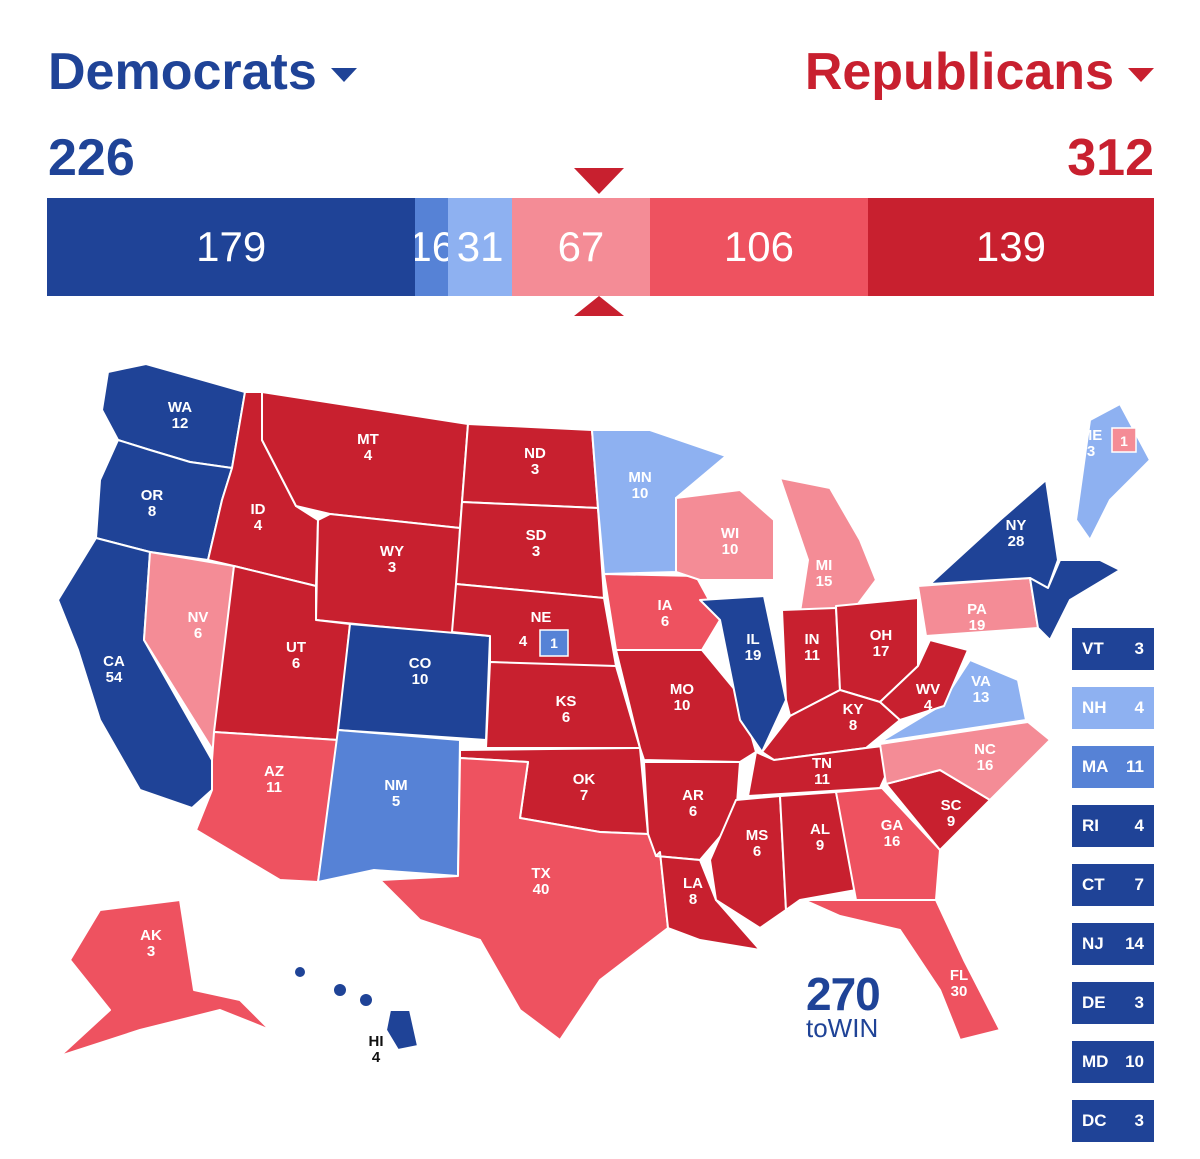  What do you see at coordinates (1113, 649) in the screenshot?
I see `small-state-vt: VT 3` at bounding box center [1113, 649].